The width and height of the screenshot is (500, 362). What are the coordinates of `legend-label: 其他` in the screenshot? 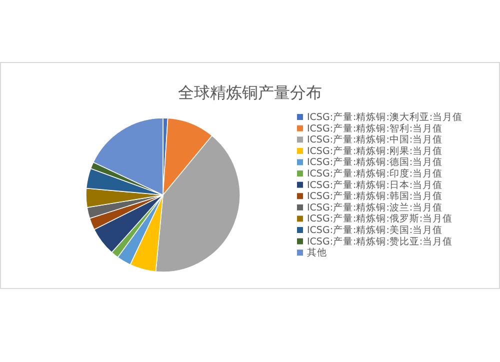 It's located at (317, 252).